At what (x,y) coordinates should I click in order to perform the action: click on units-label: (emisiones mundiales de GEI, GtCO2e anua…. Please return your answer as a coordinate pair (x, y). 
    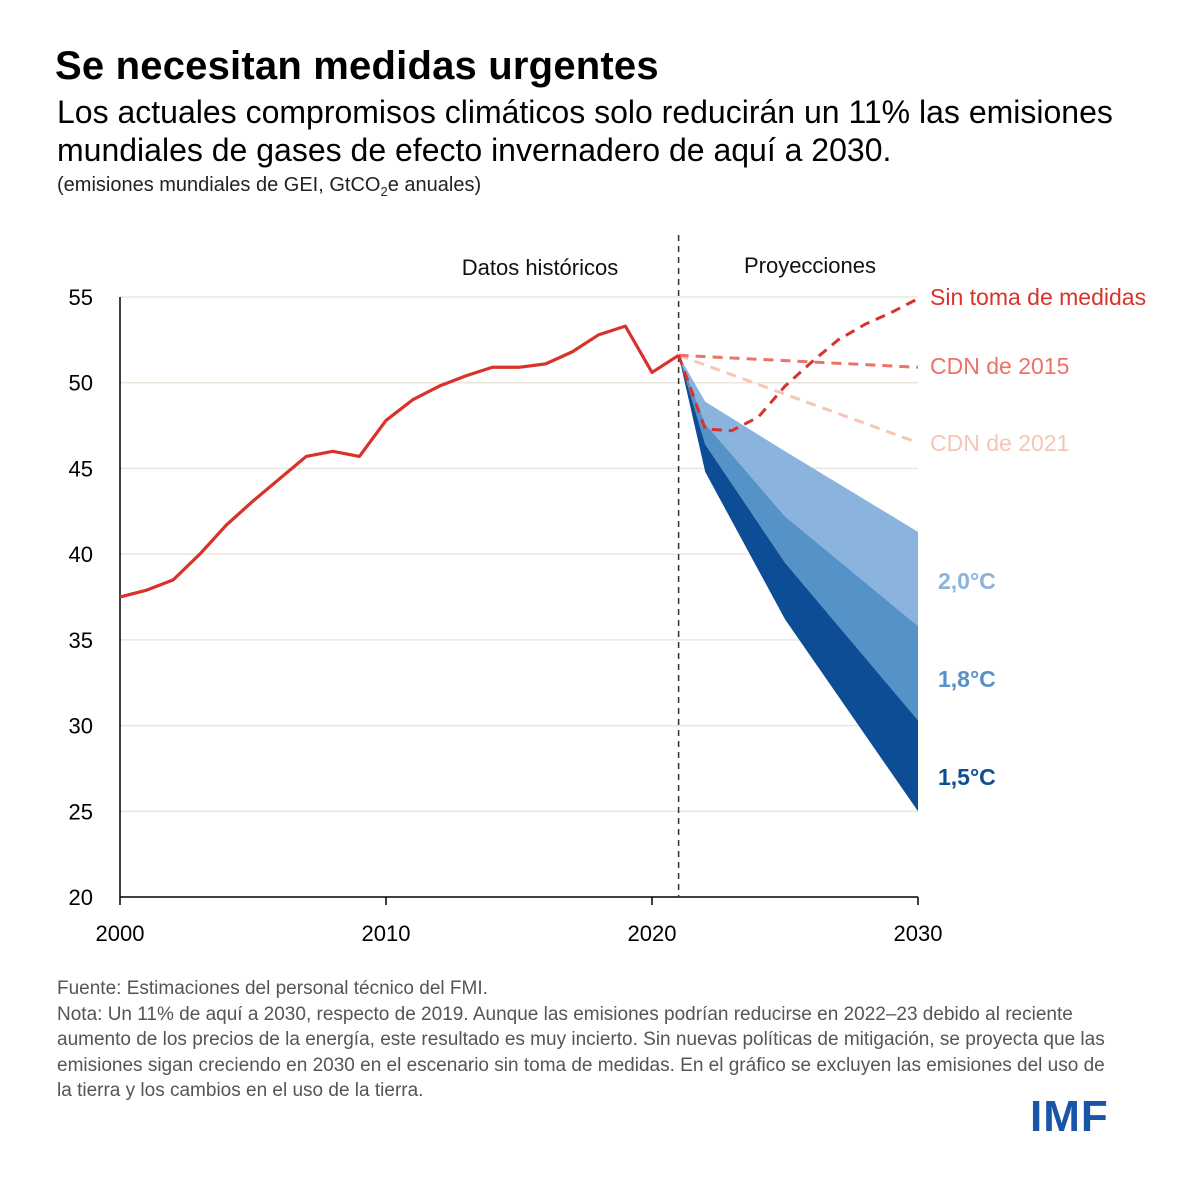
    Looking at the image, I should click on (269, 186).